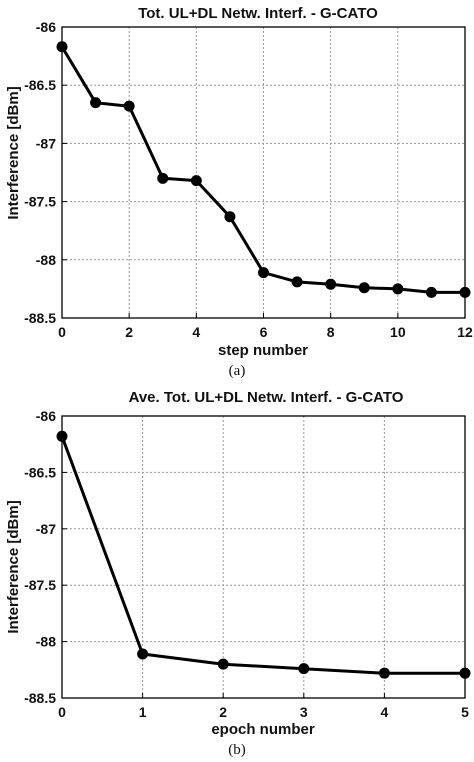  What do you see at coordinates (237, 750) in the screenshot?
I see `chart-b-caption: (b)` at bounding box center [237, 750].